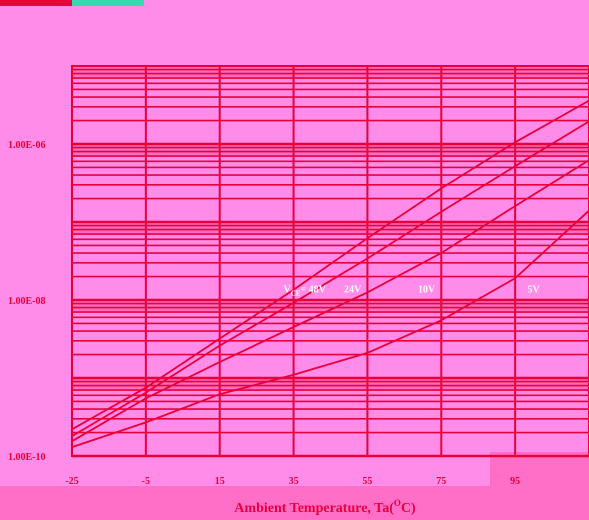 Image resolution: width=589 pixels, height=520 pixels. I want to click on x-axis-title-sup: O, so click(397, 503).